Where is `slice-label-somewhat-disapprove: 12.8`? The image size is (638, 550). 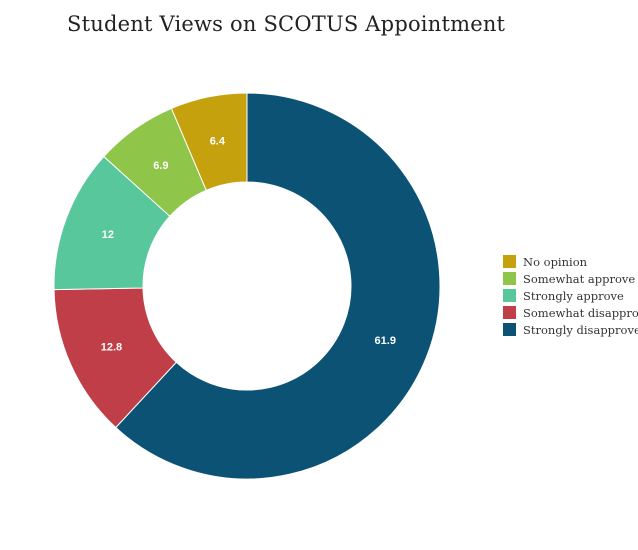
slice-label-somewhat-disapprove: 12.8 is located at coordinates (111, 348).